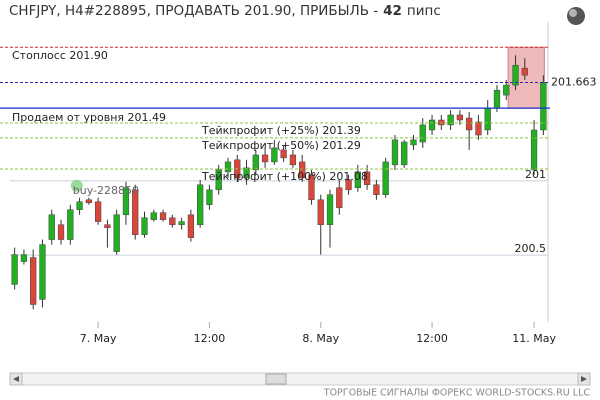  Describe the element at coordinates (531, 248) in the screenshot. I see `y-tick-label: 200.5` at that location.